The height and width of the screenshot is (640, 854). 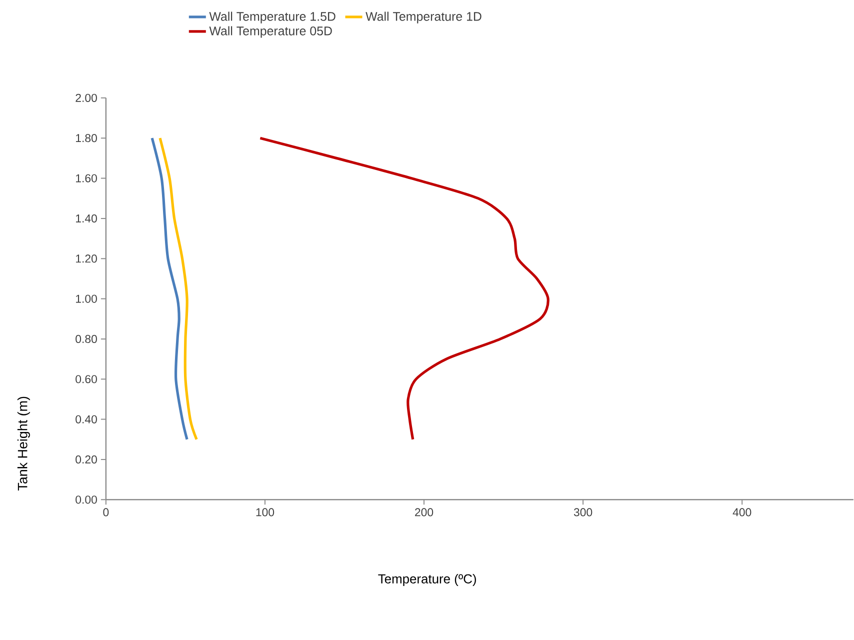 What do you see at coordinates (86, 500) in the screenshot?
I see `y-tick-label: 0.00` at bounding box center [86, 500].